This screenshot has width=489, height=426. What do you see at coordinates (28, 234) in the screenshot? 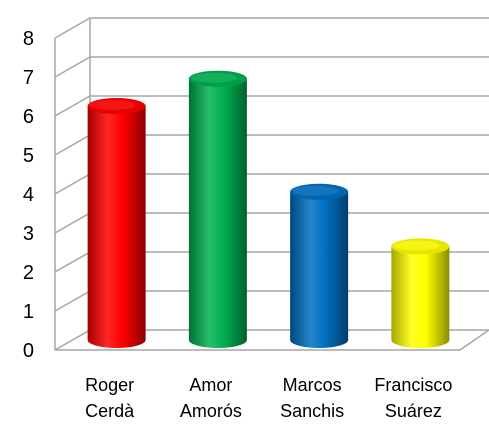
I see `y-tick-label: 3` at bounding box center [28, 234].